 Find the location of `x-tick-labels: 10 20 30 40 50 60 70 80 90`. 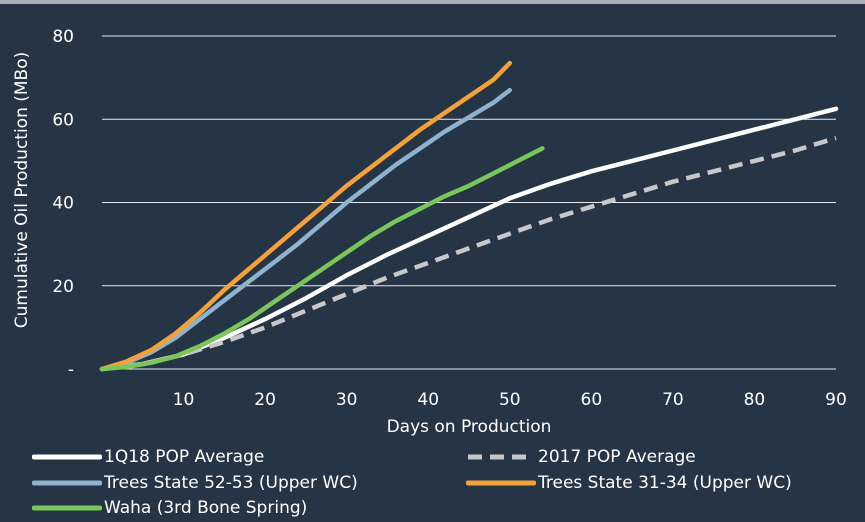

x-tick-labels: 10 20 30 40 50 60 70 80 90 is located at coordinates (510, 400).